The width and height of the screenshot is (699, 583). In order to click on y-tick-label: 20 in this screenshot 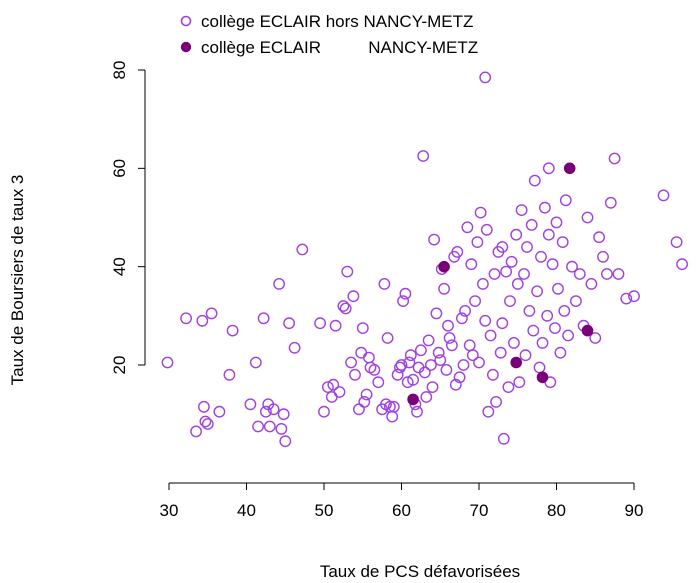, I will do `click(119, 365)`.